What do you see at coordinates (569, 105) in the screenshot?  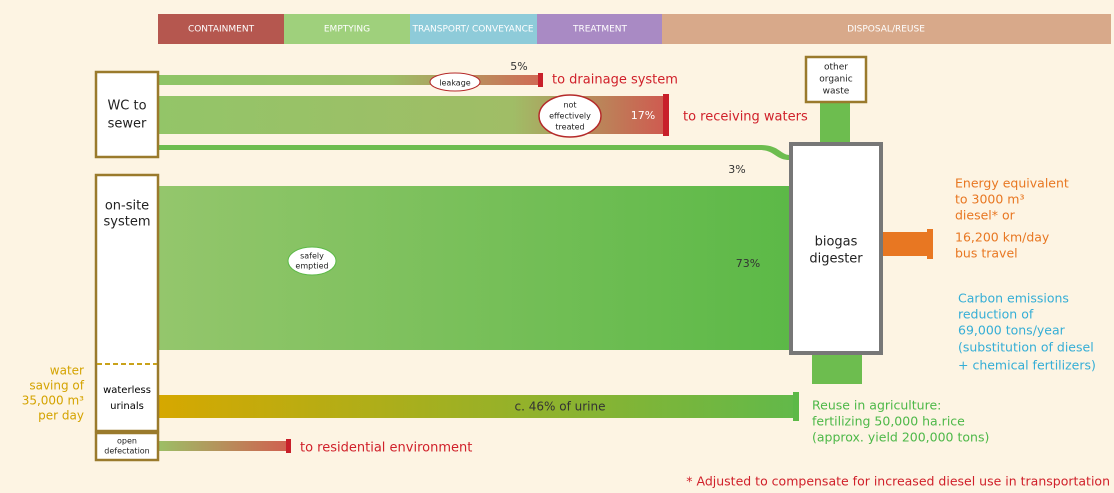 I see `tag-text: not` at bounding box center [569, 105].